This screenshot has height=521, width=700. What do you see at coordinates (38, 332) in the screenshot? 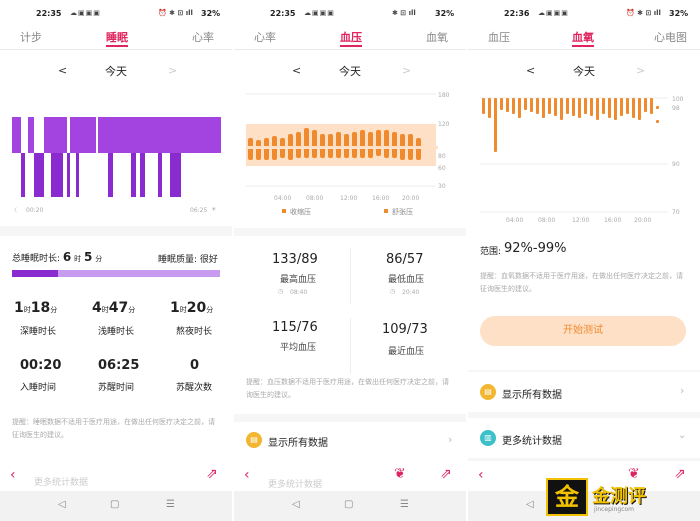
I see `deep-sleep-label: 深睡时长` at bounding box center [38, 332].